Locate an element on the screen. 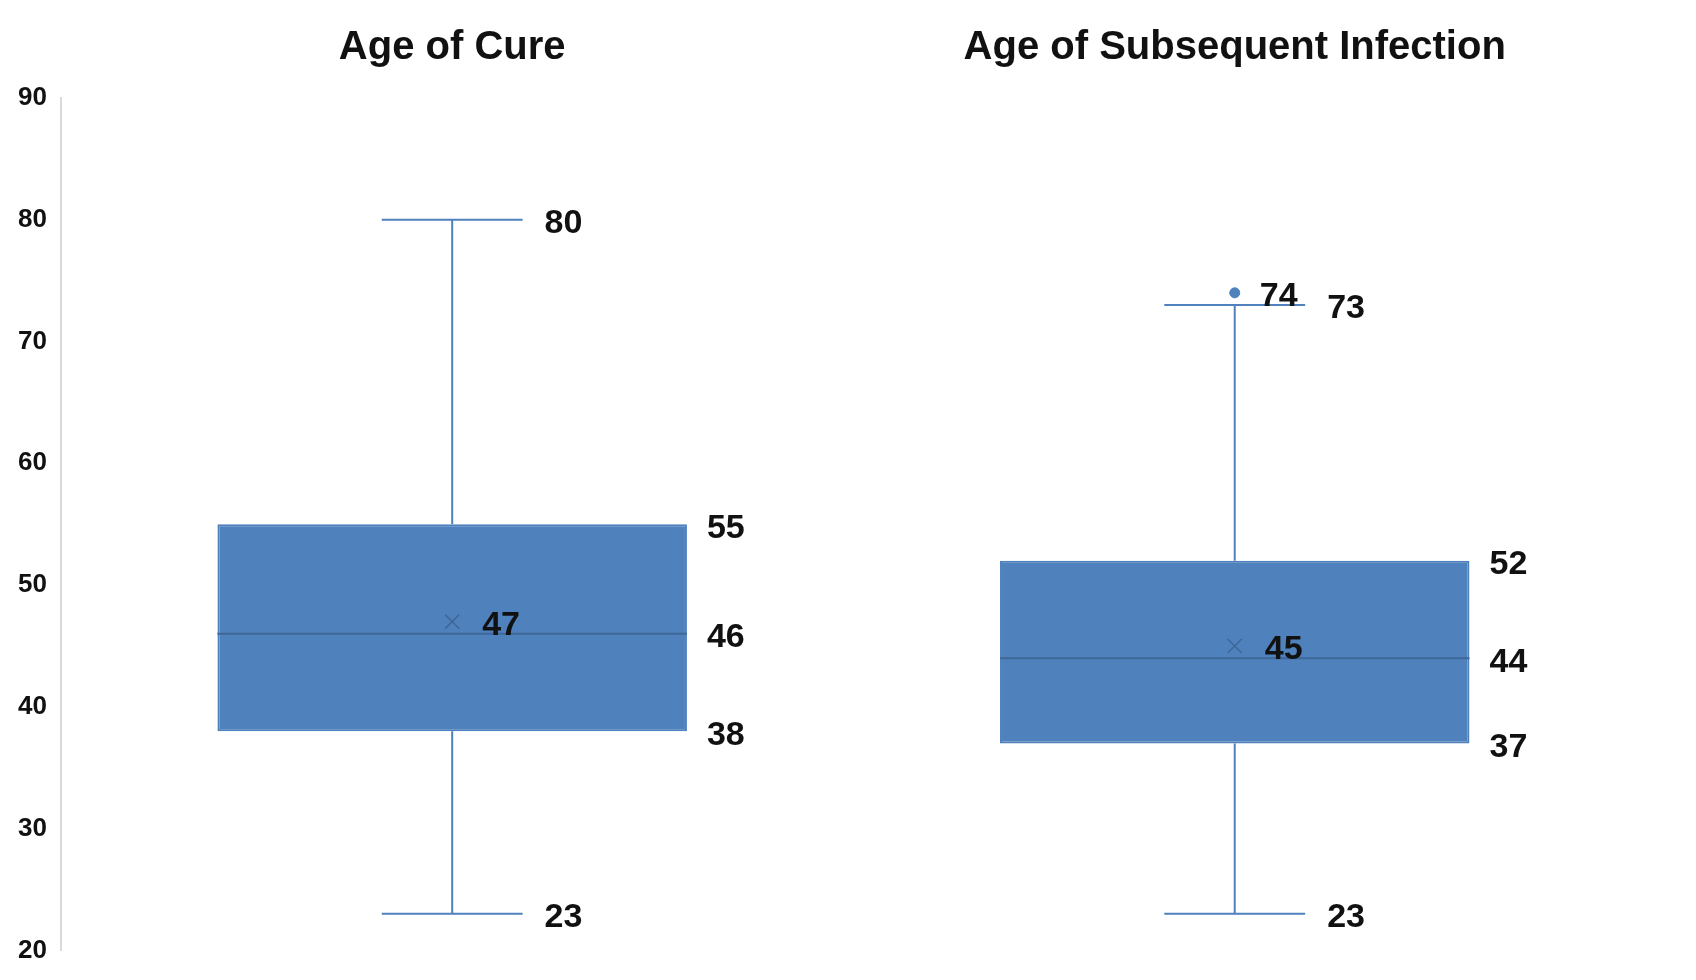 This screenshot has height=980, width=1696. annotation: 44 is located at coordinates (1508, 659).